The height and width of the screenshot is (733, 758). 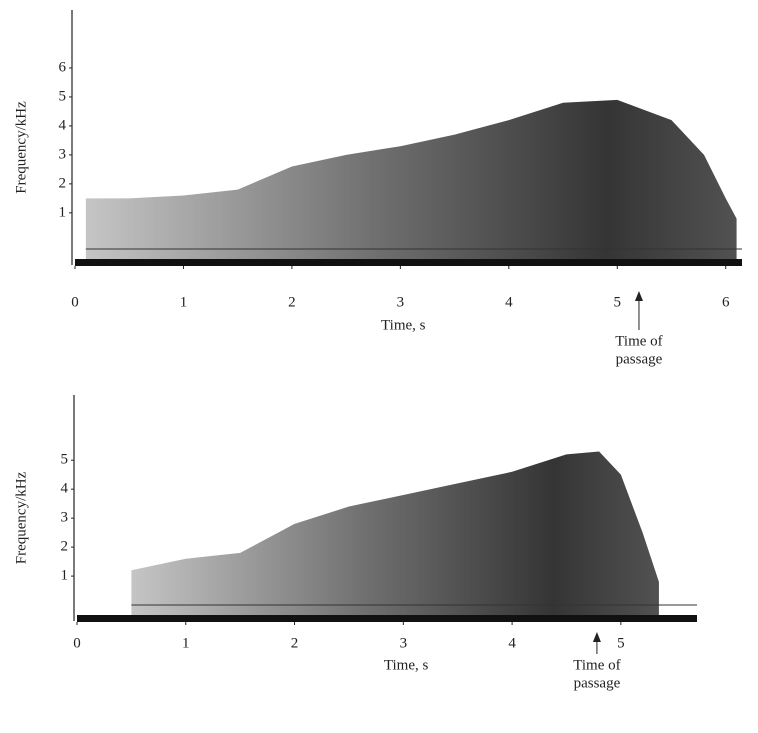 I want to click on x-tick-label: 6, so click(x=726, y=302).